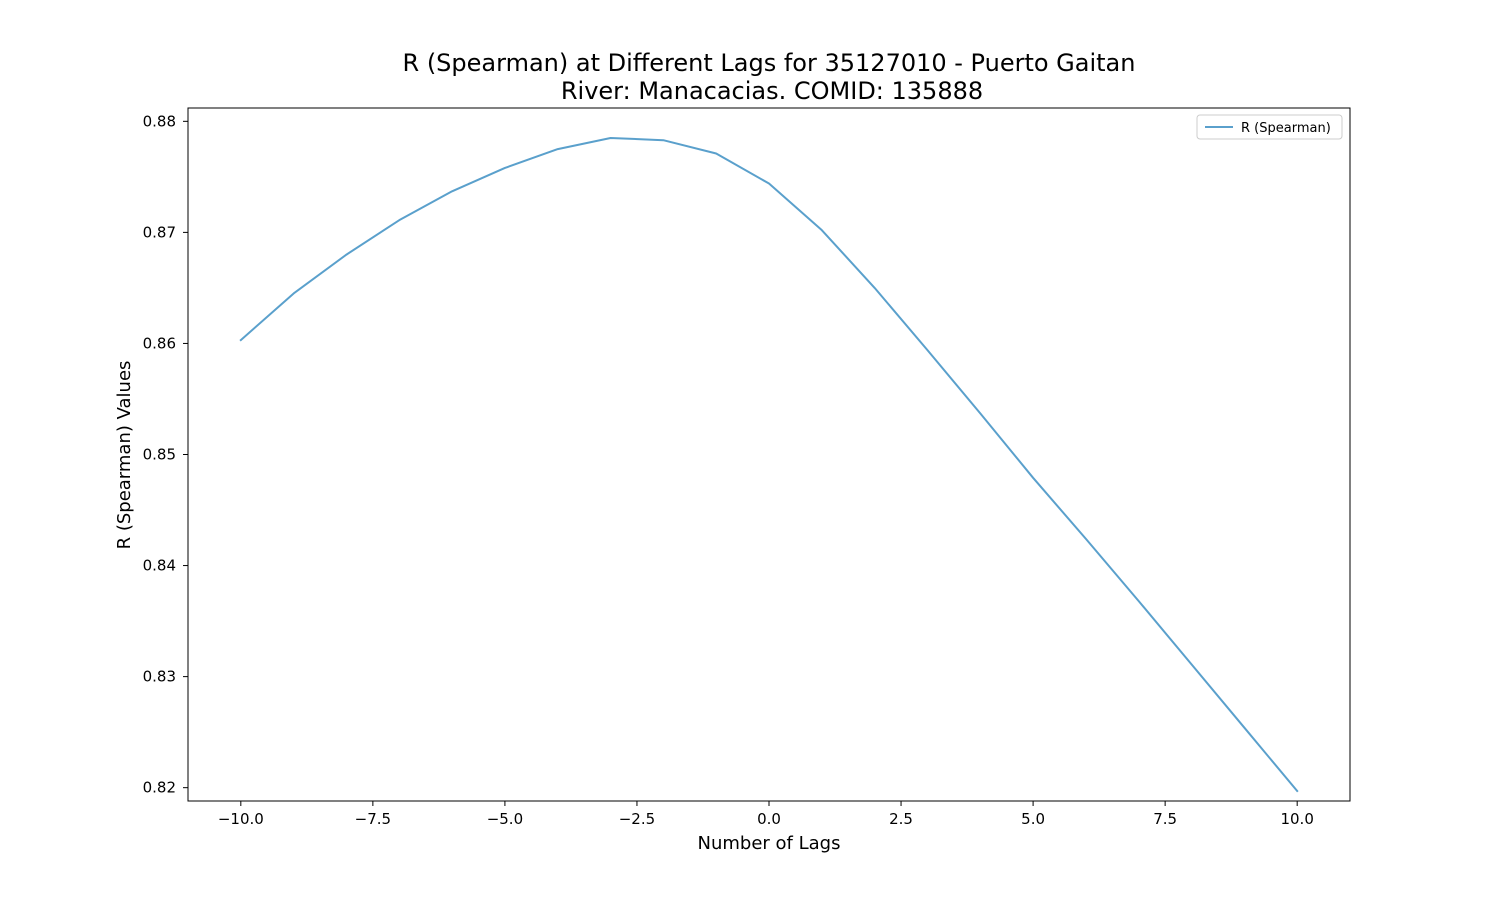 The width and height of the screenshot is (1500, 900). Describe the element at coordinates (1286, 128) in the screenshot. I see `legend-label: R (Spearman)` at that location.